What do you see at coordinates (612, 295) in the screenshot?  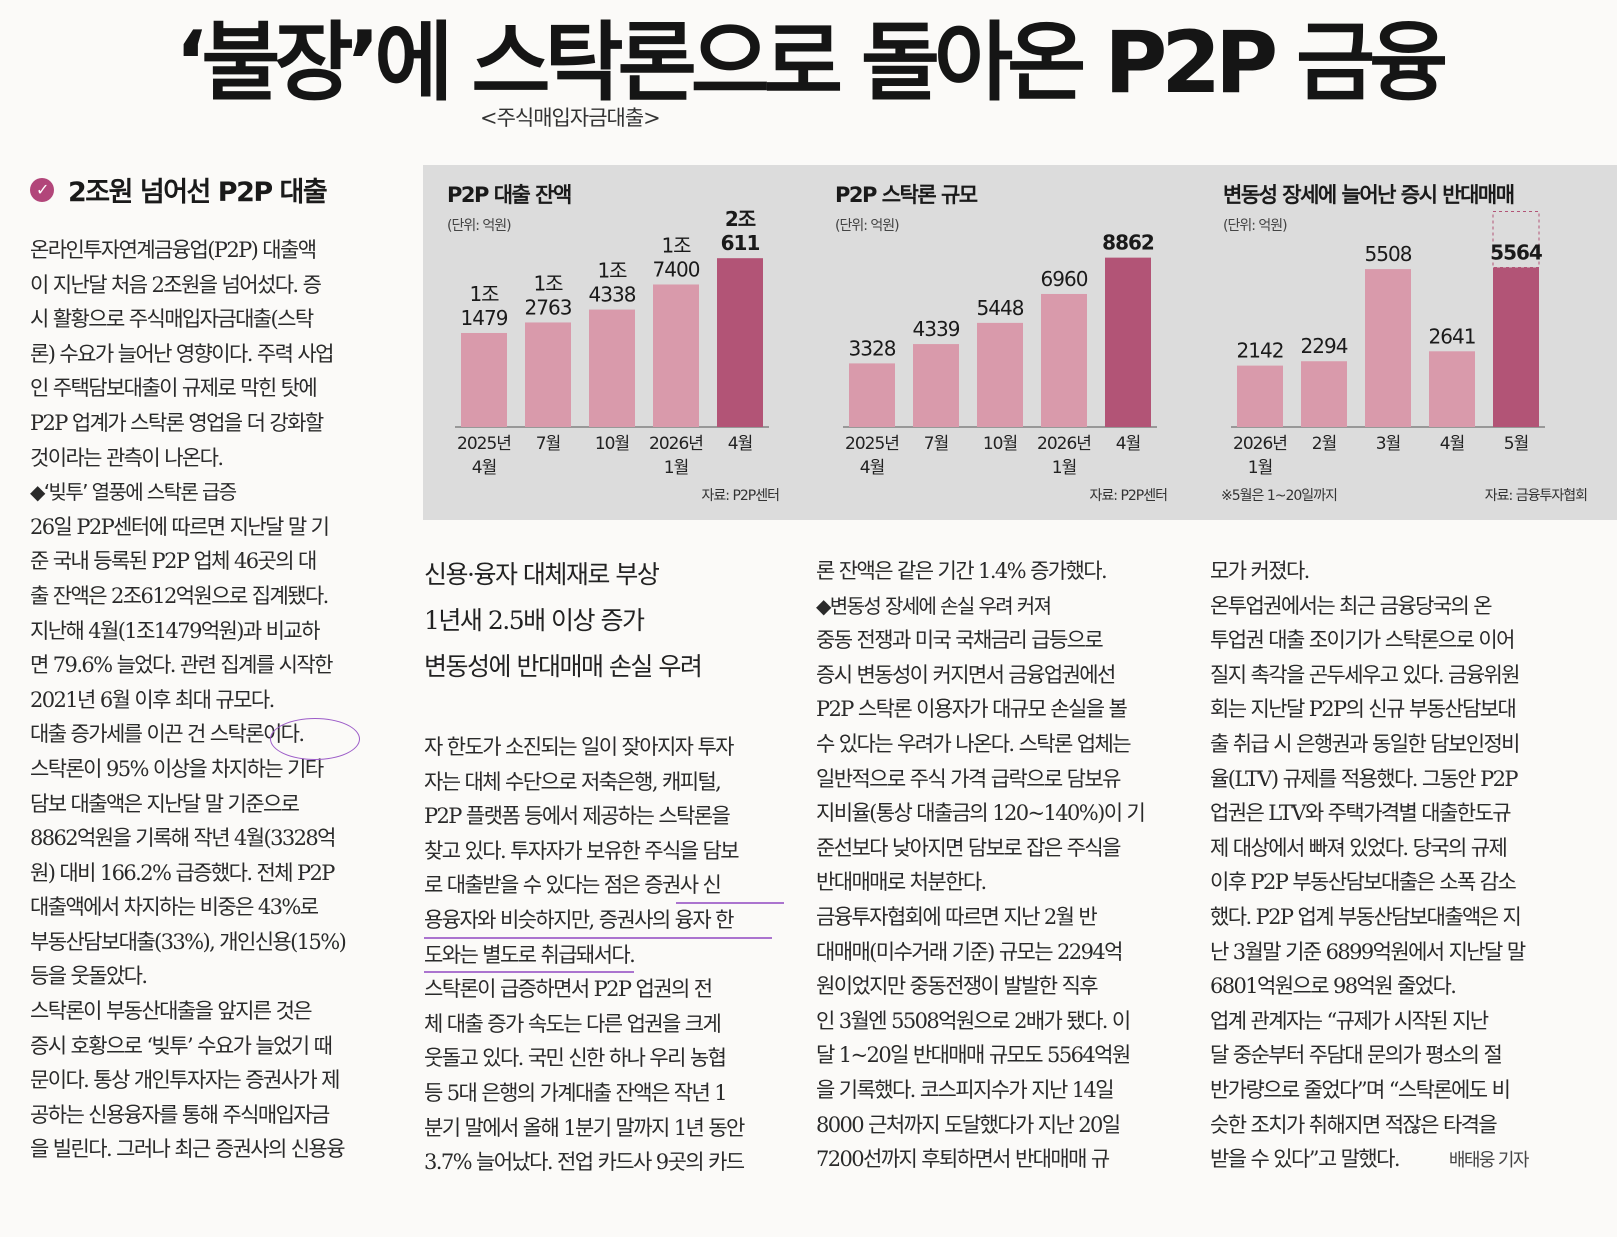 I see `chart-value-label: 4338` at bounding box center [612, 295].